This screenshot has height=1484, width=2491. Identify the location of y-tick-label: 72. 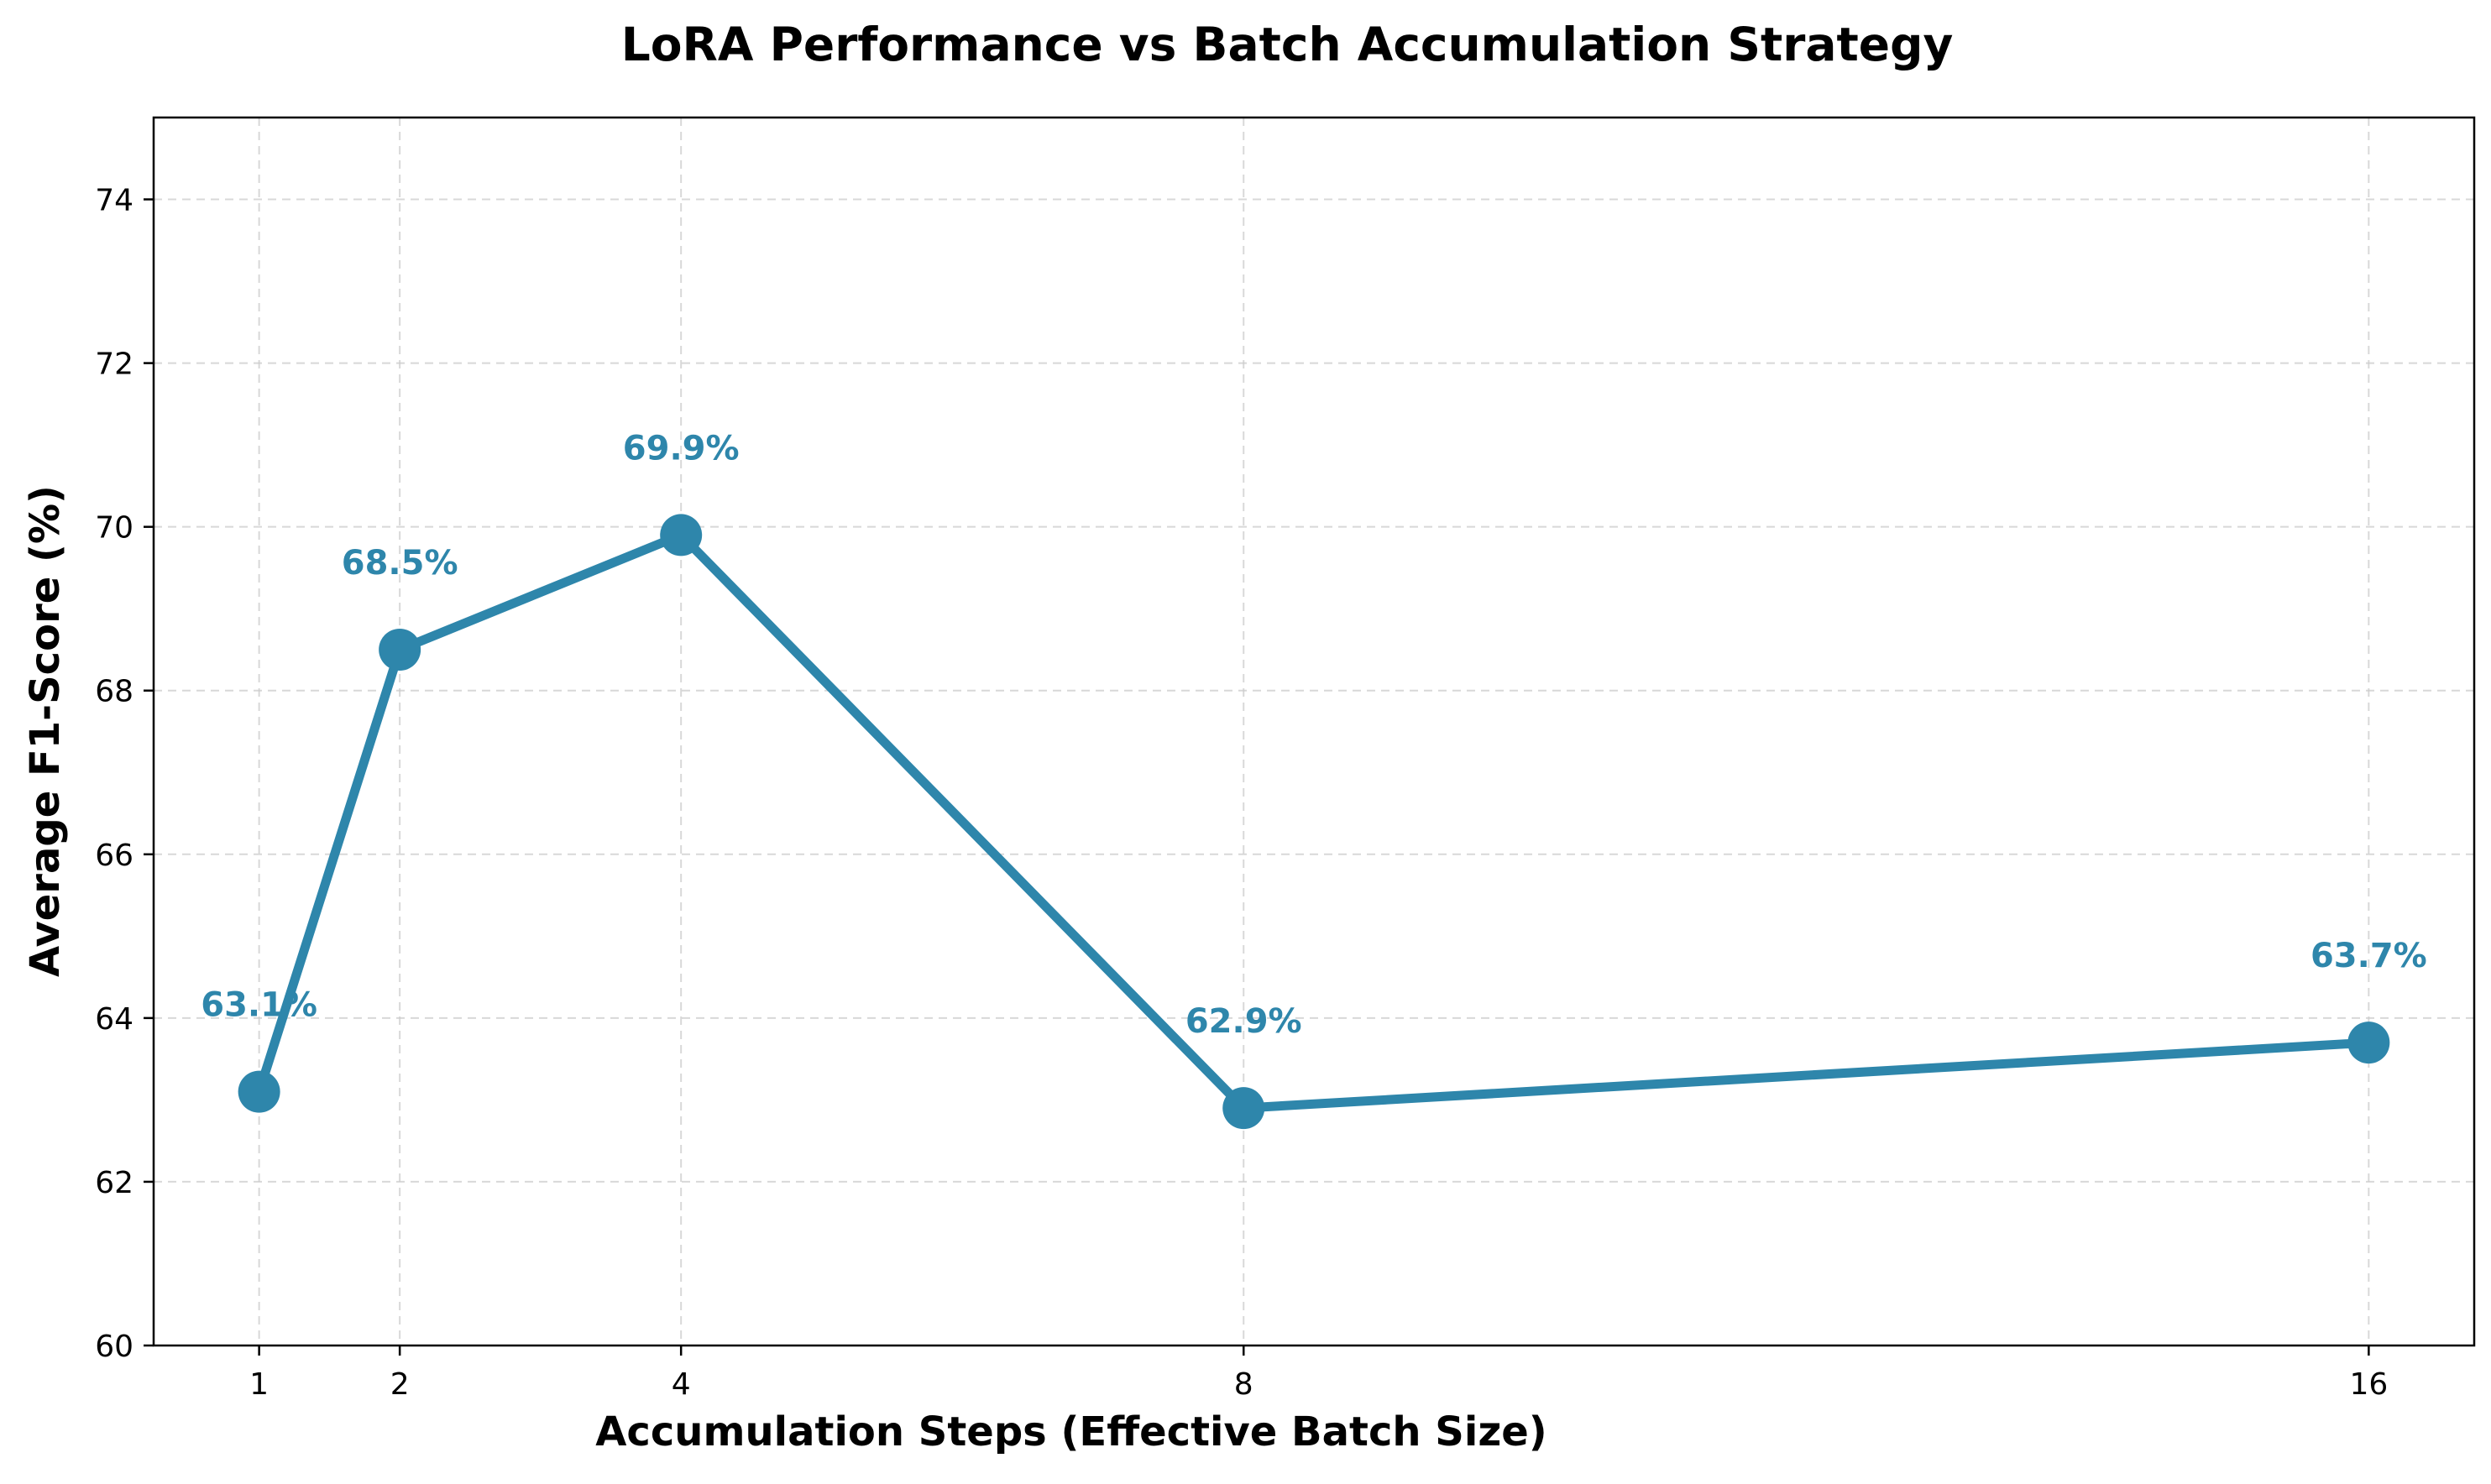
(114, 364).